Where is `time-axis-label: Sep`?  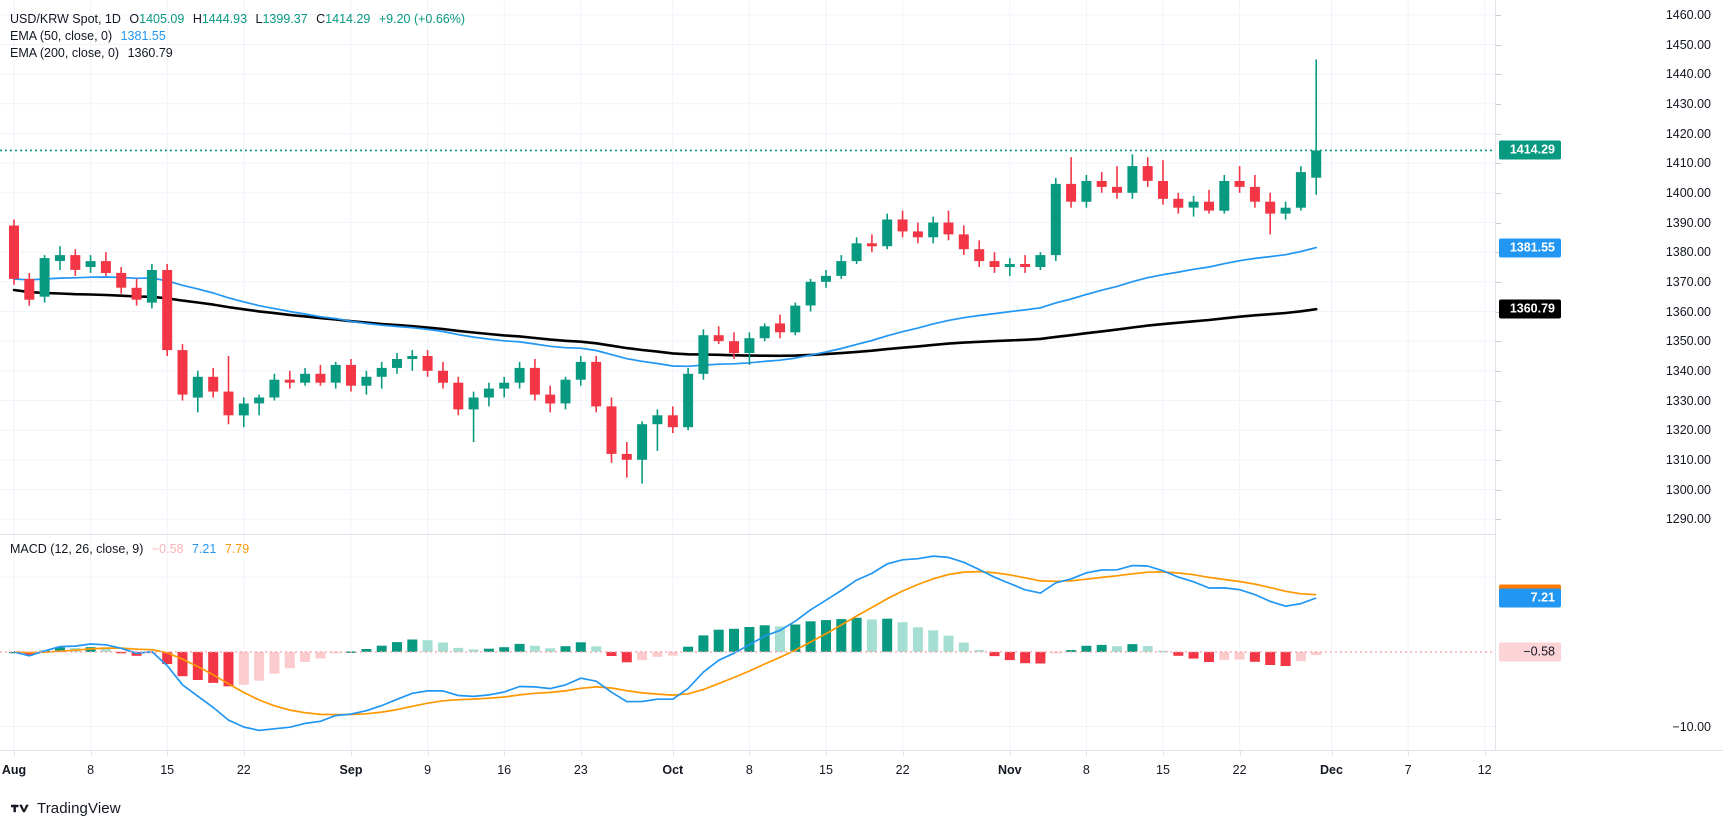 time-axis-label: Sep is located at coordinates (351, 770).